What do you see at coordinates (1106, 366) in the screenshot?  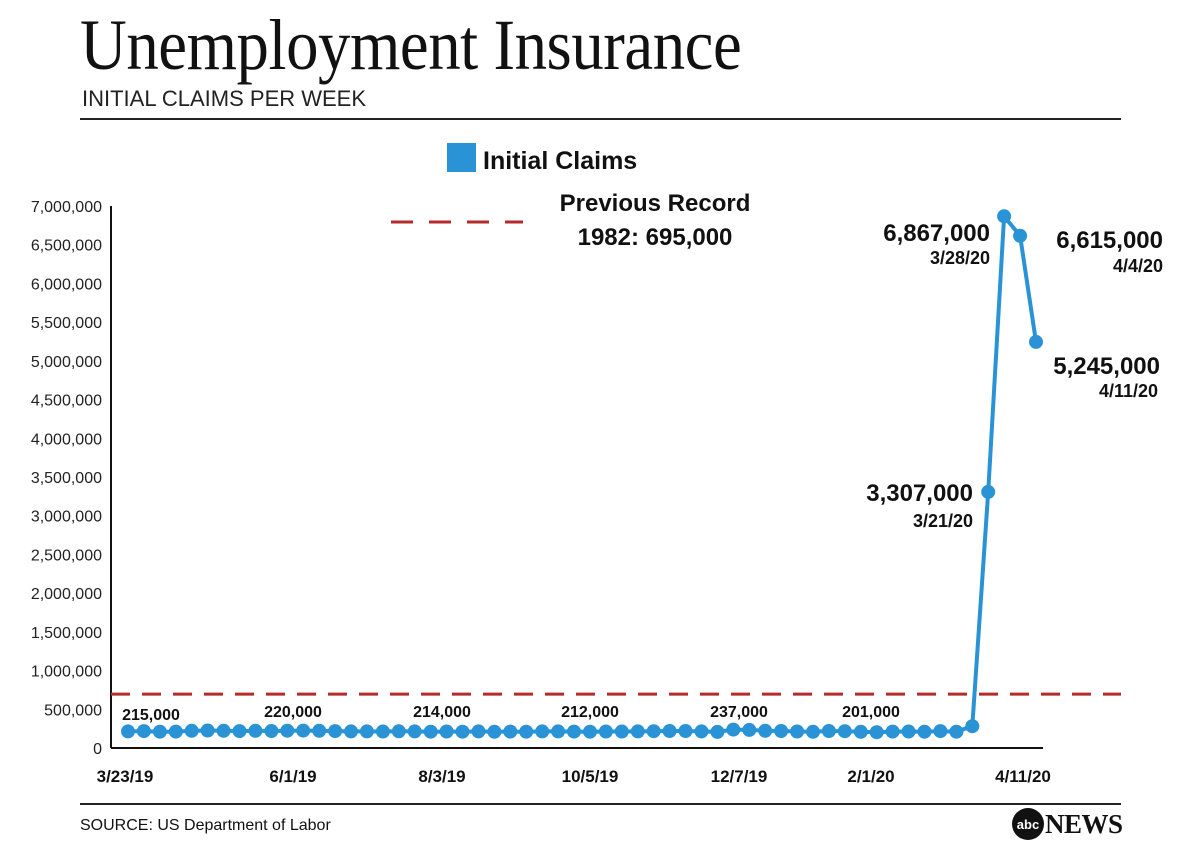 I see `annotation-value: 5,245,000` at bounding box center [1106, 366].